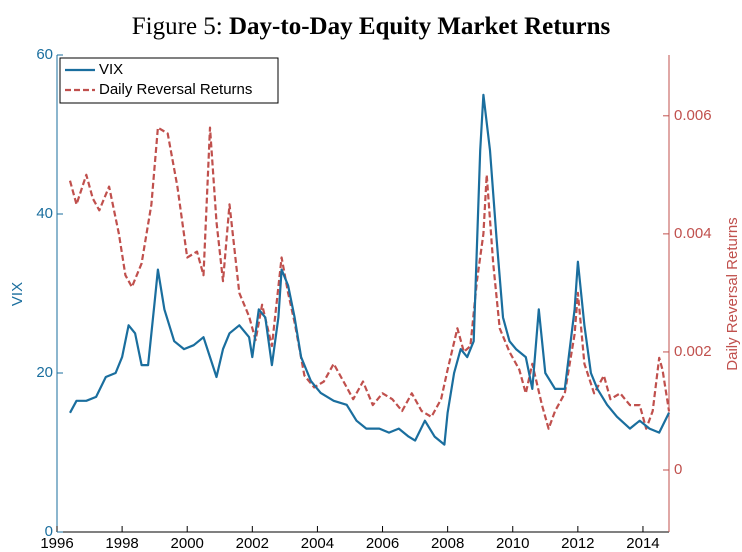 This screenshot has width=742, height=552. I want to click on y2-tick-label: 0.002, so click(693, 351).